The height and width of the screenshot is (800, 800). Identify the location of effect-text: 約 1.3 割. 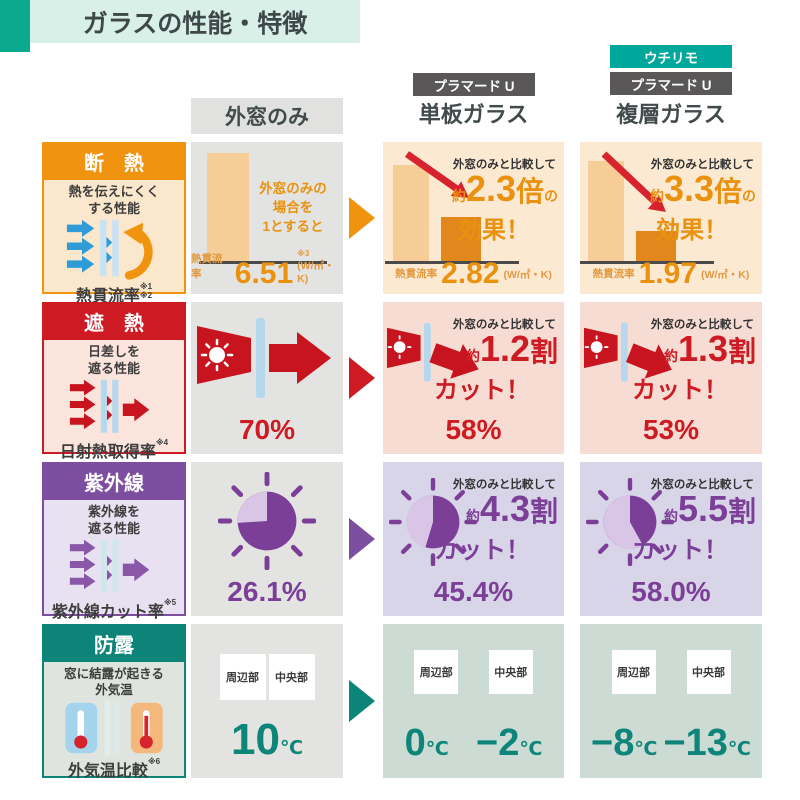
(709, 348).